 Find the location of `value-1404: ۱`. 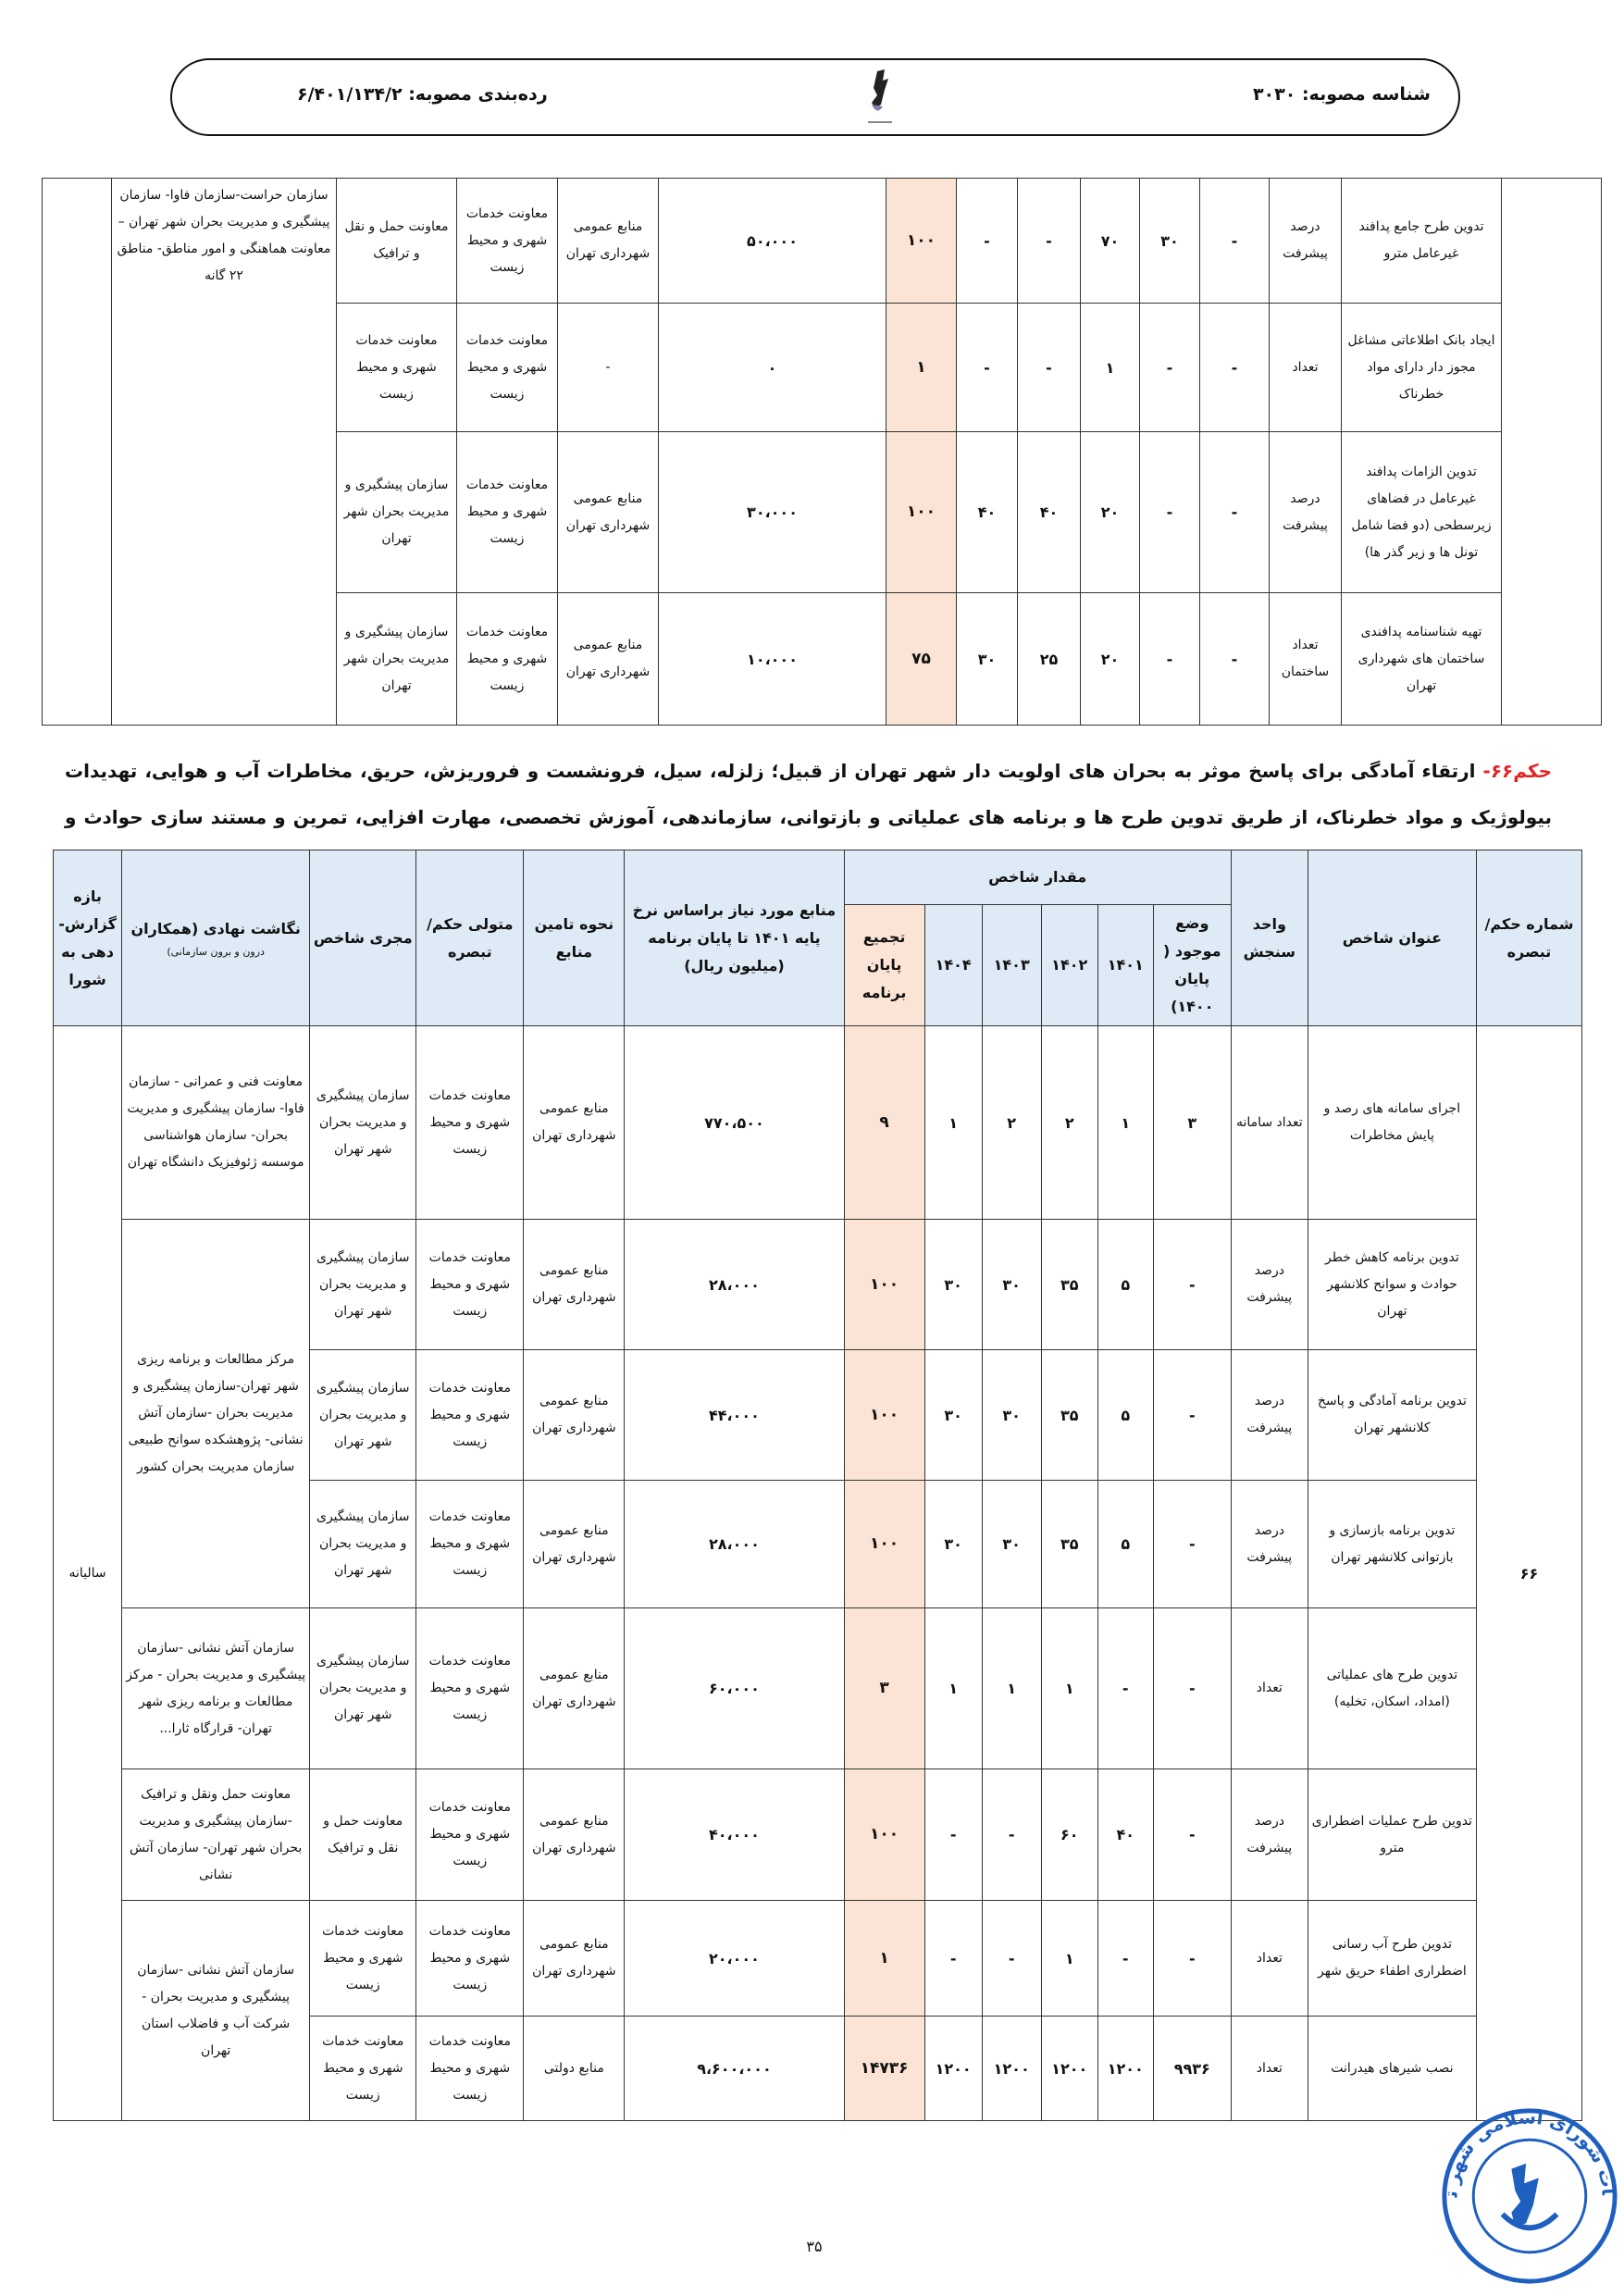

value-1404: ۱ is located at coordinates (953, 1688).